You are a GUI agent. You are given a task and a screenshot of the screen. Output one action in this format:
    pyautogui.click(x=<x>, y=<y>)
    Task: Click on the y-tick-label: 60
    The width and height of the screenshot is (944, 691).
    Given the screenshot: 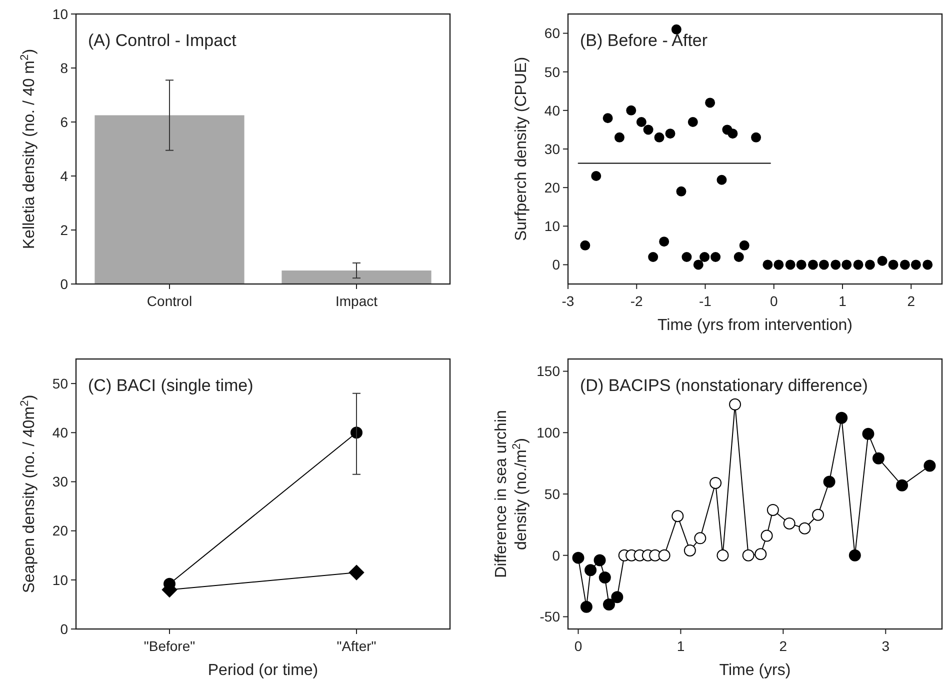 What is the action you would take?
    pyautogui.click(x=552, y=33)
    